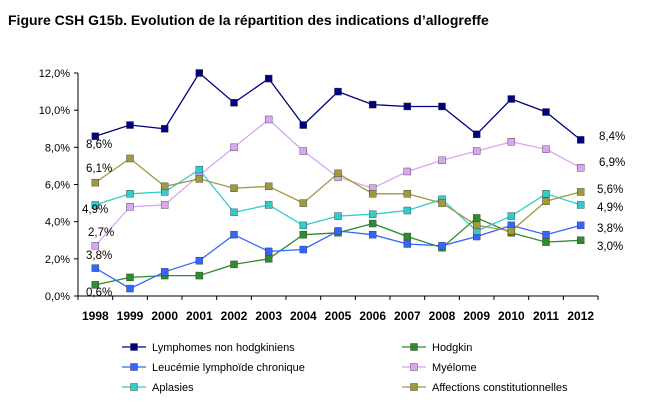 This screenshot has height=415, width=654. I want to click on legend-label: Myélome, so click(454, 368).